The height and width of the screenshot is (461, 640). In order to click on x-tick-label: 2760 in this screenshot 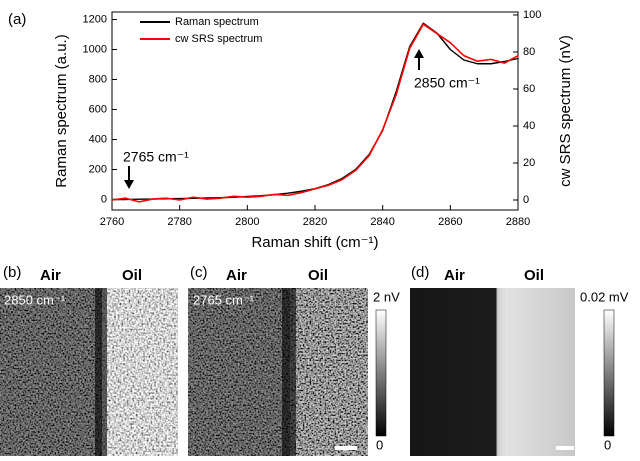, I will do `click(112, 222)`.